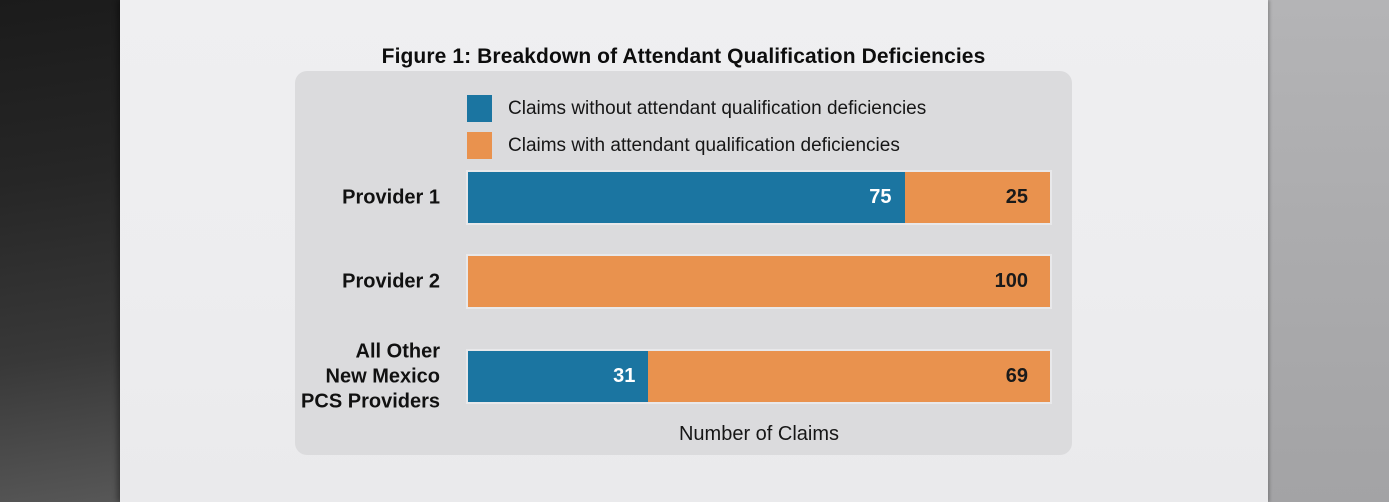  I want to click on bar-track: 100, so click(759, 281).